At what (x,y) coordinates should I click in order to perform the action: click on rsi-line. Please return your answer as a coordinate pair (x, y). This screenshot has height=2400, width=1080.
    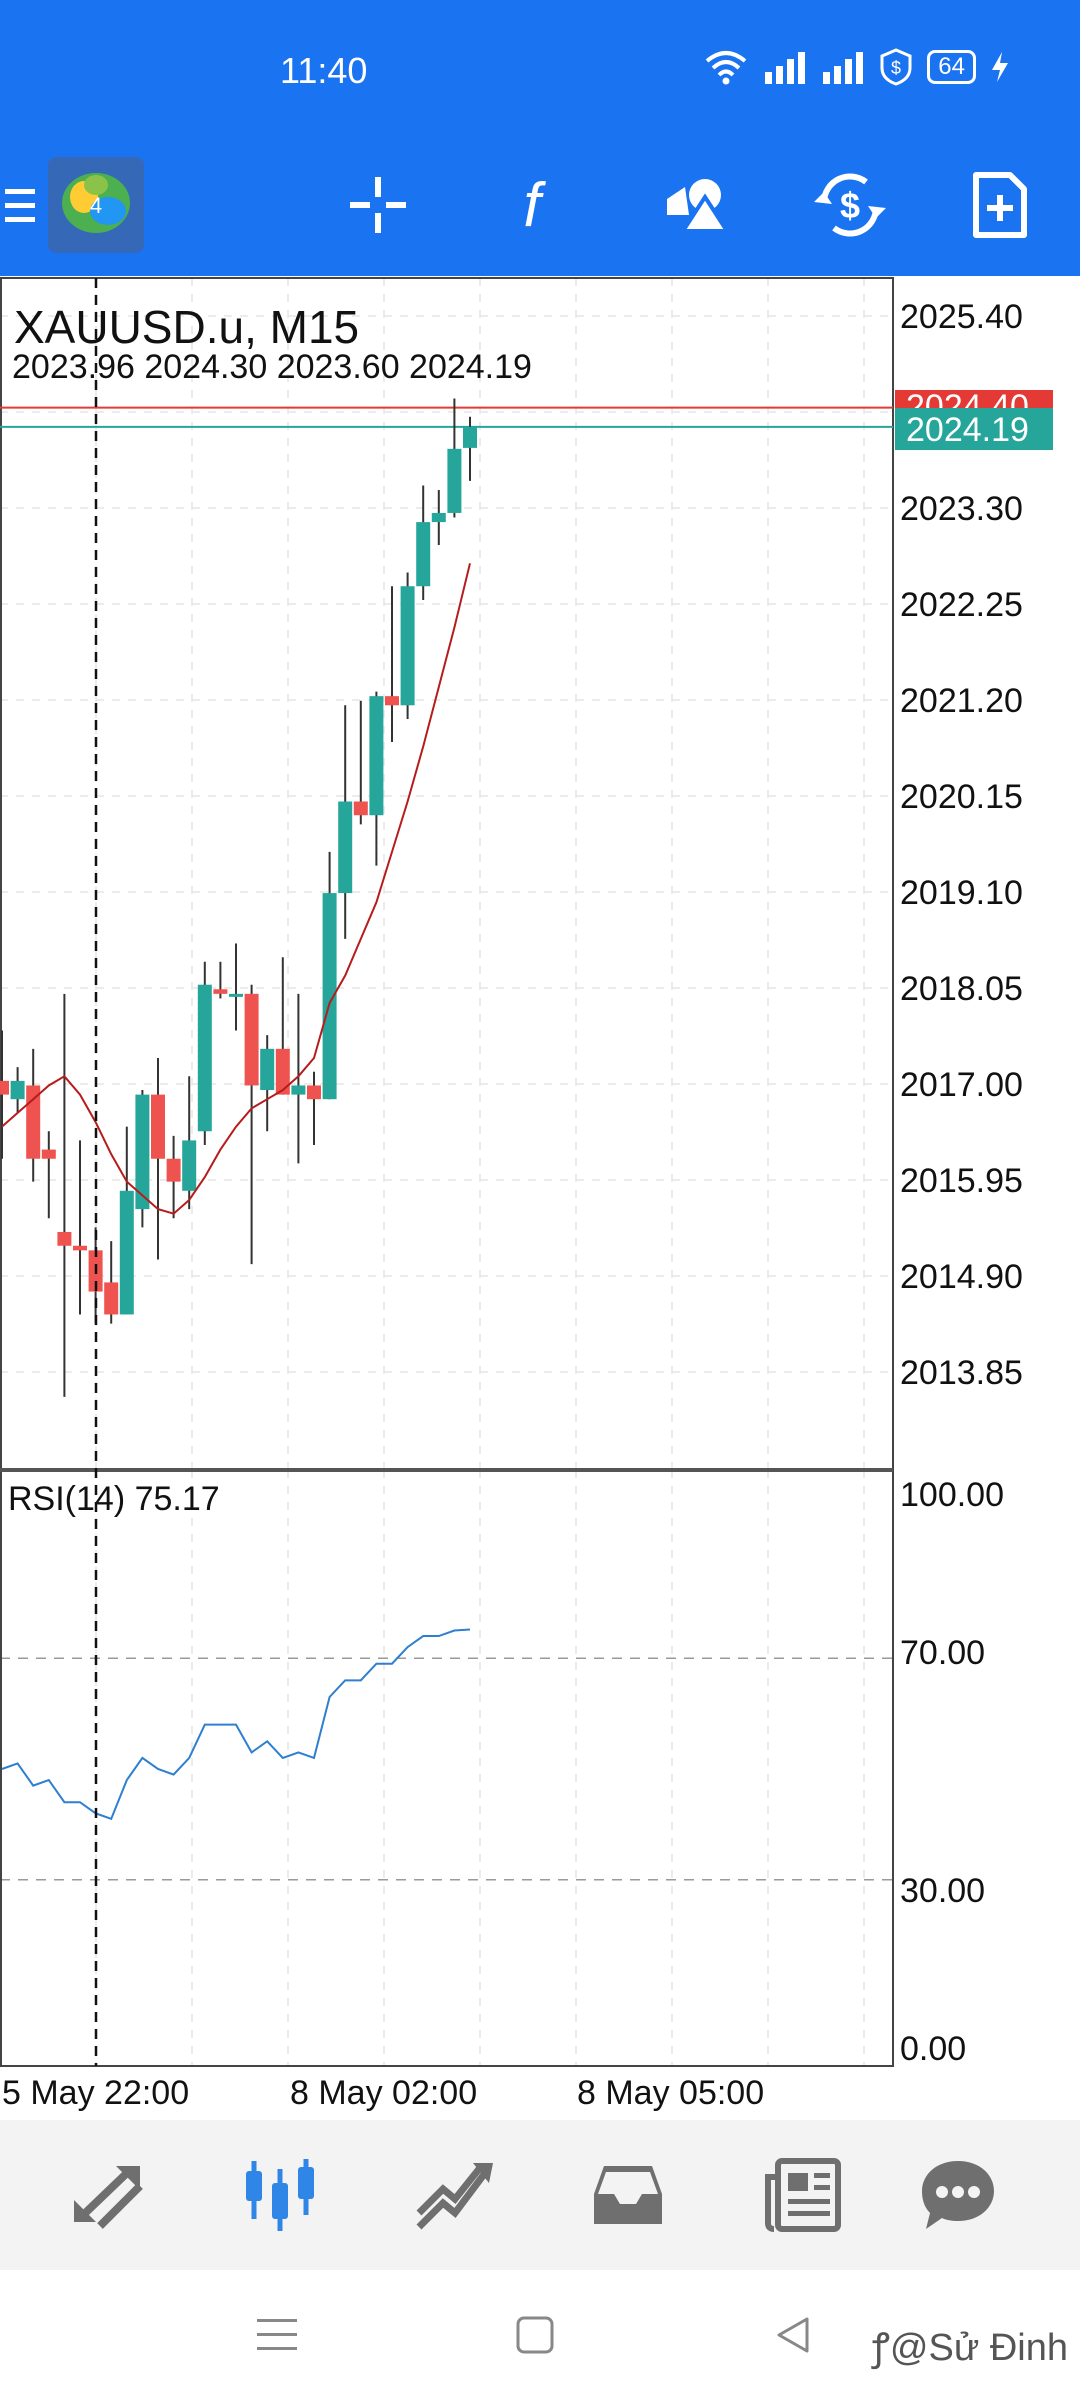
    Looking at the image, I should click on (236, 1724).